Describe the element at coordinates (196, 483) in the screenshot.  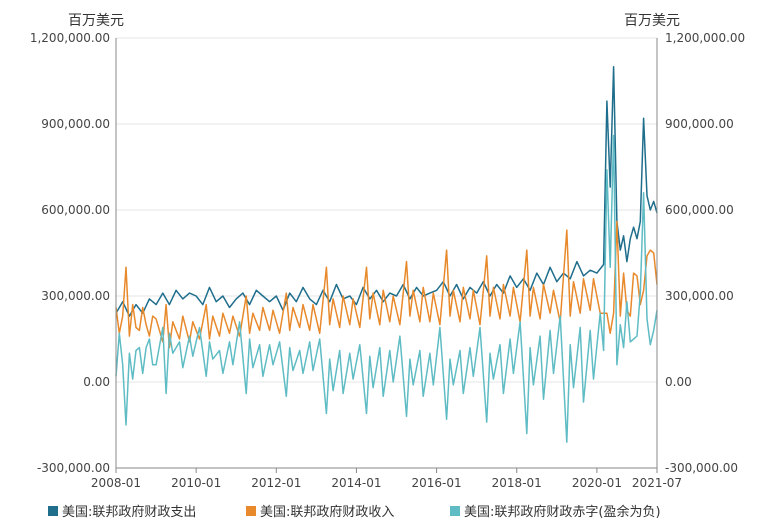
I see `x-tick-label: 2010-01` at that location.